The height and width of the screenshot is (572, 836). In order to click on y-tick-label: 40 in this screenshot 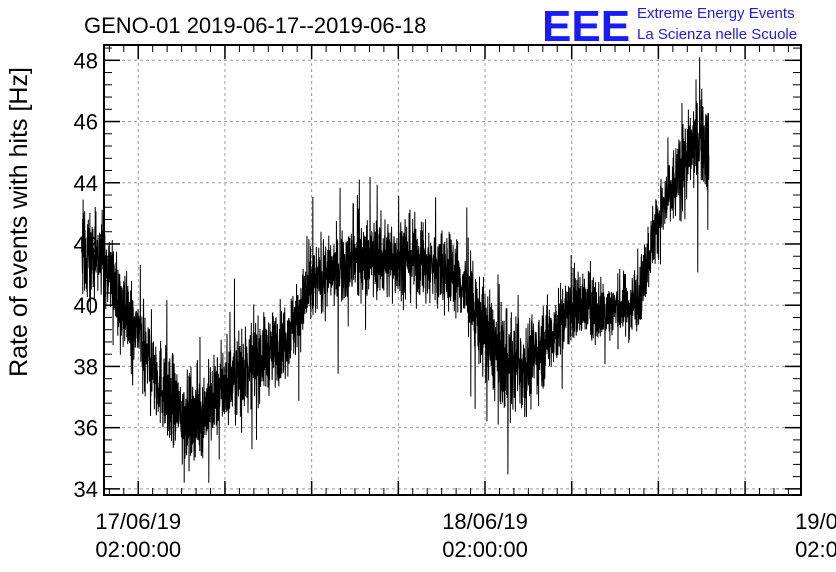, I will do `click(86, 305)`.